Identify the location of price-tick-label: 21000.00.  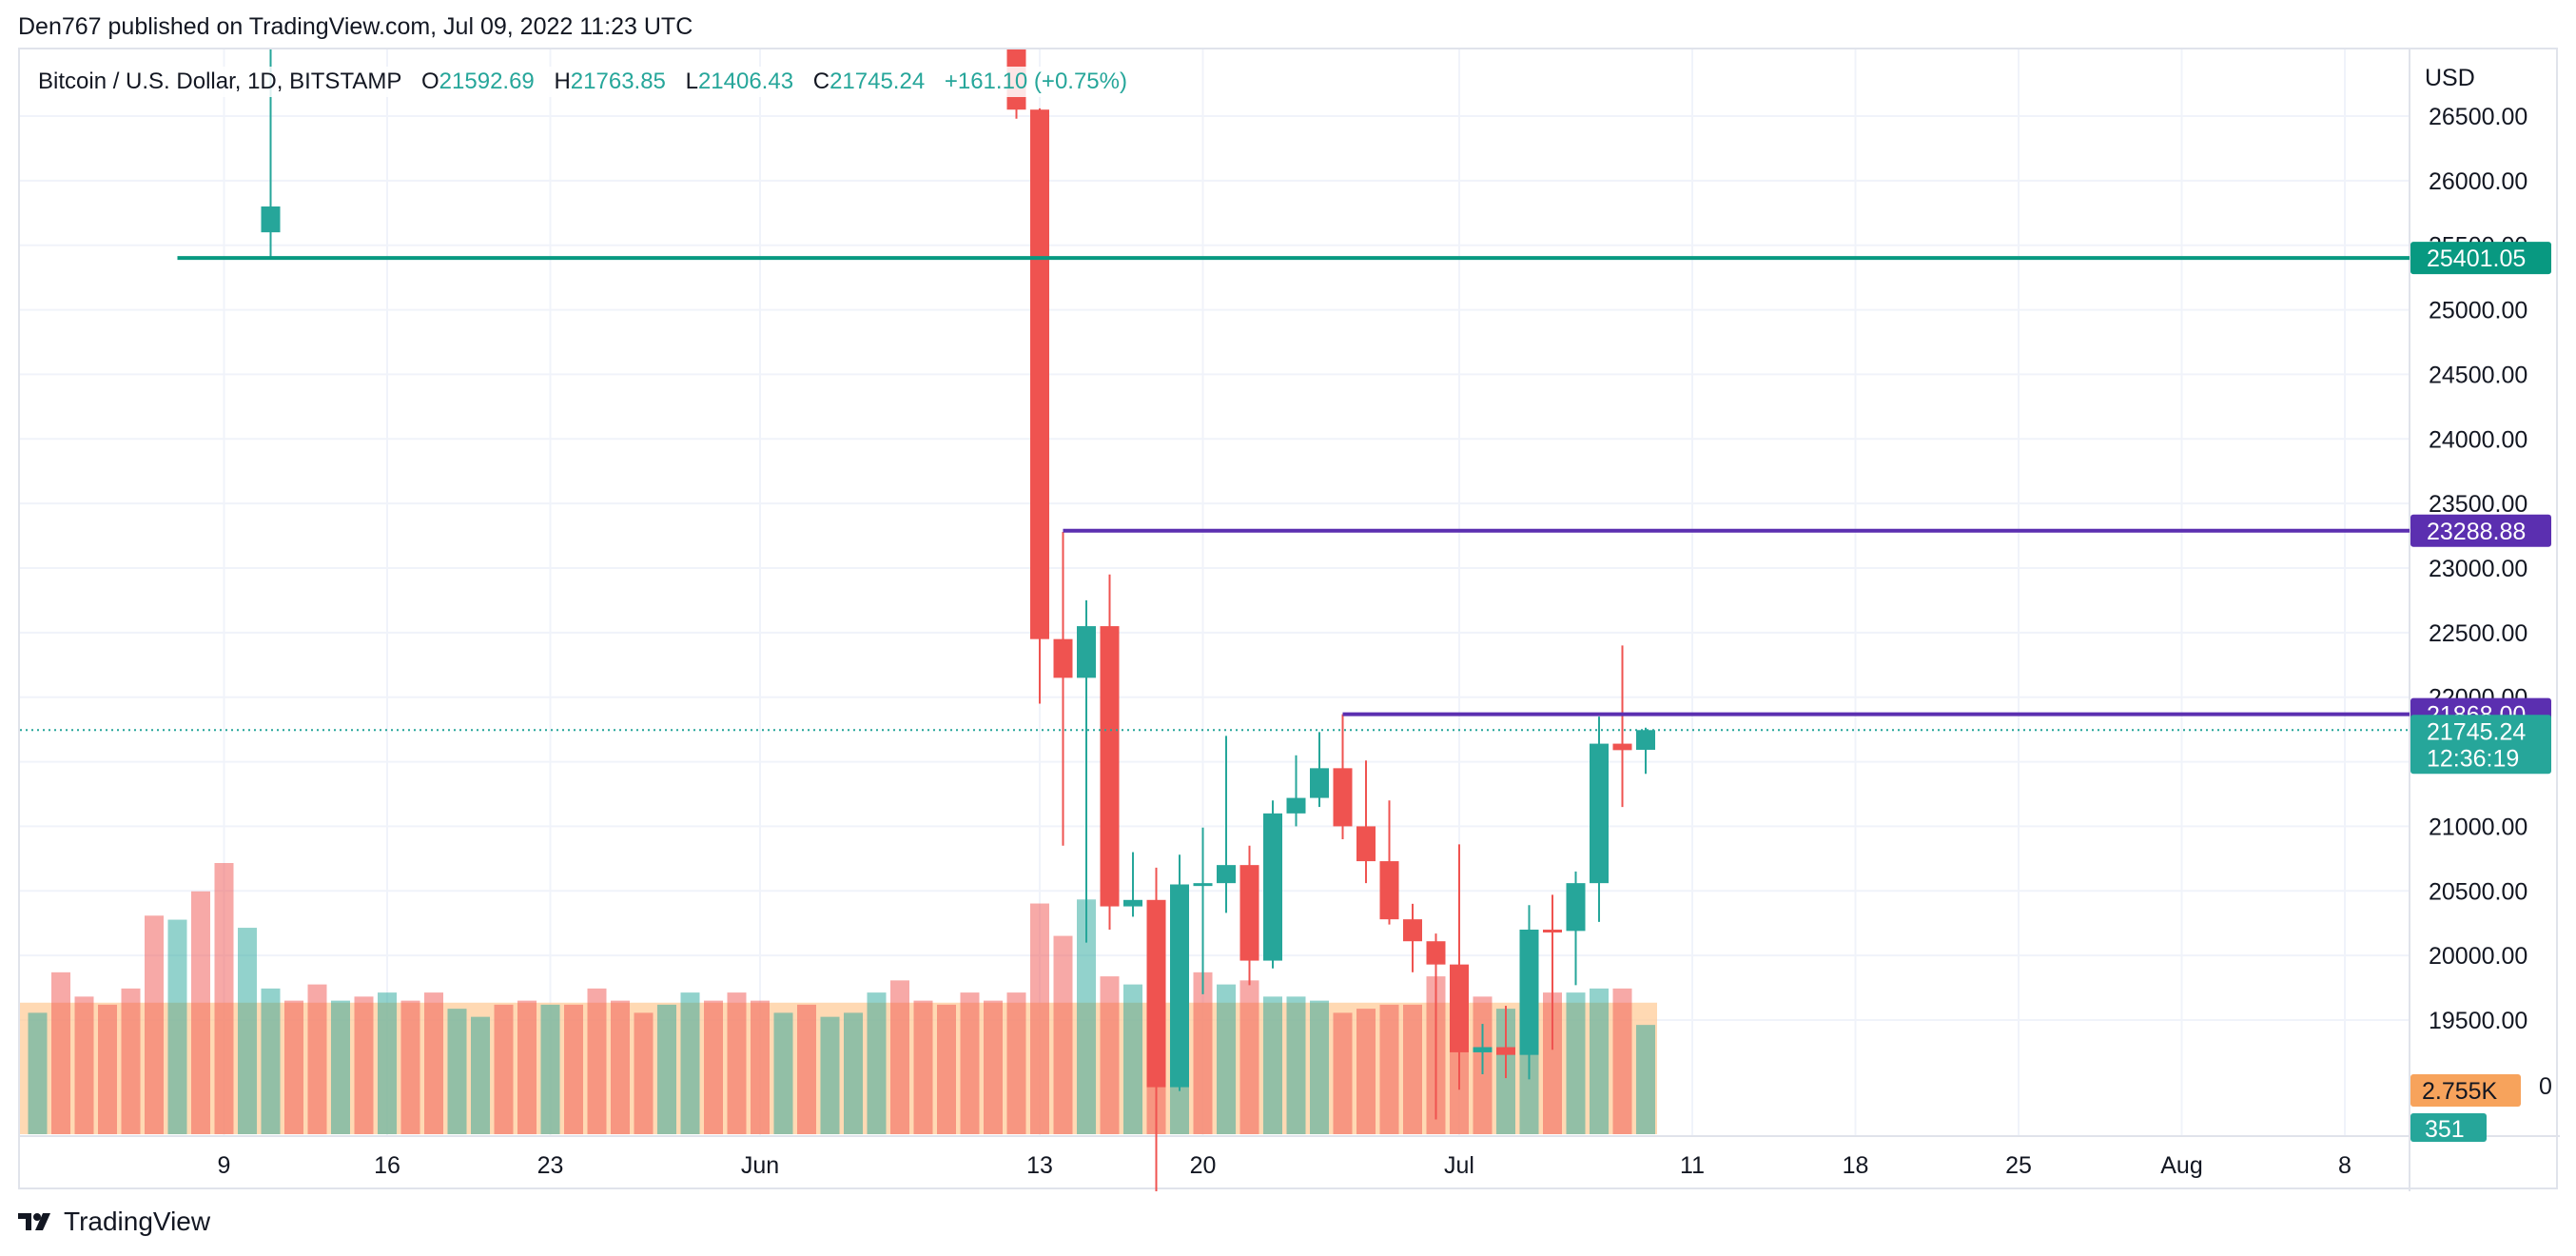
(2478, 827).